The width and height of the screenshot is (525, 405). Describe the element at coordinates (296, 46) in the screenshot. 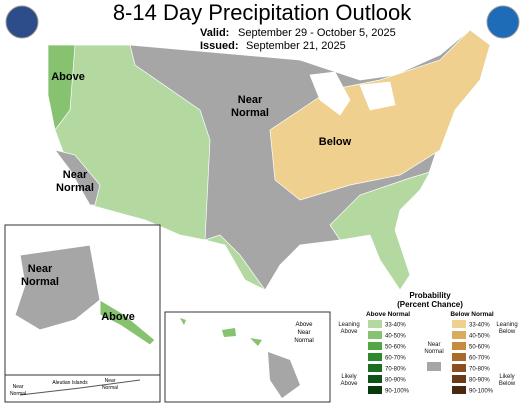

I see `issued-date: September 21, 2025` at that location.